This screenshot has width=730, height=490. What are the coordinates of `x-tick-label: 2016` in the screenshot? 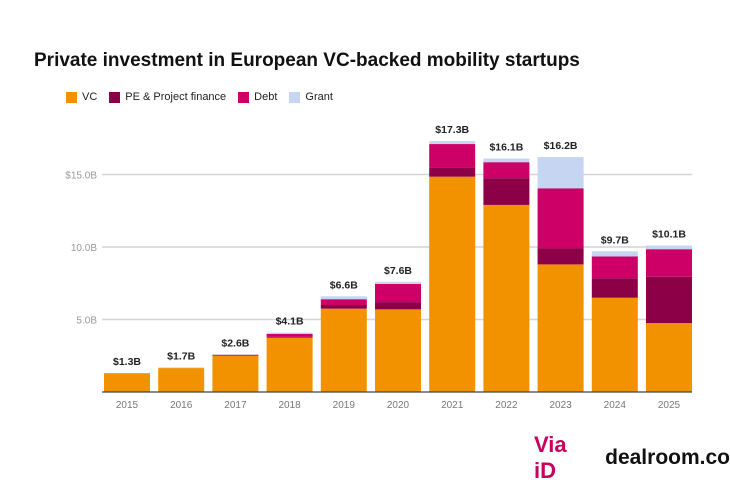 It's located at (181, 405).